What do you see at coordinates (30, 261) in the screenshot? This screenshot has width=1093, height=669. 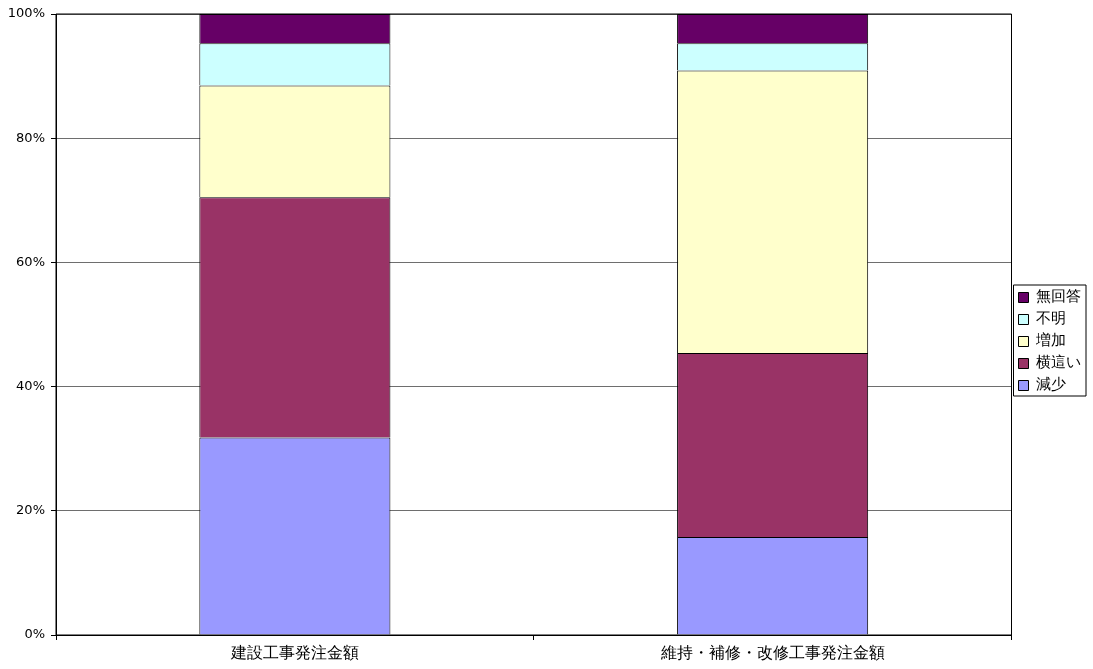 I see `y-tick-label: 60%` at bounding box center [30, 261].